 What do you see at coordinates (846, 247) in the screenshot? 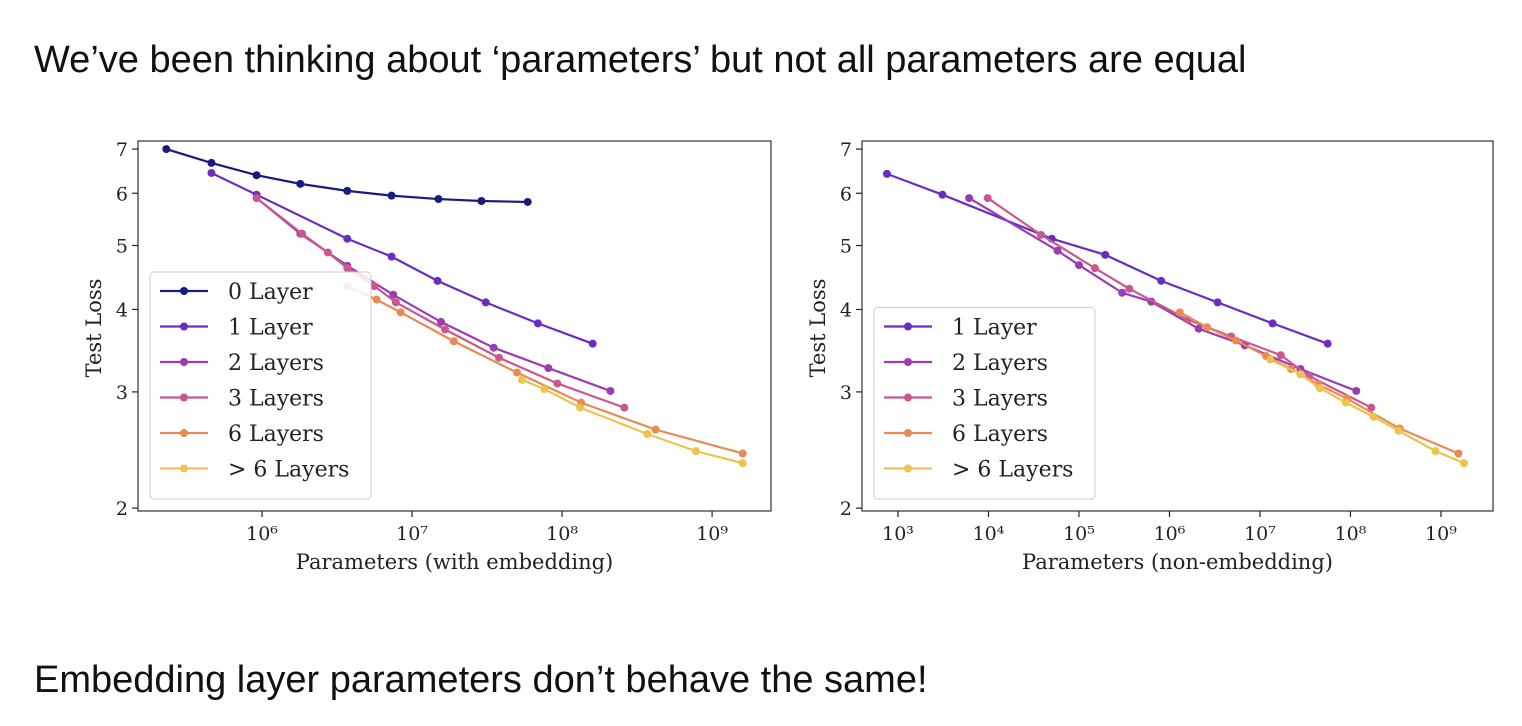
I see `y-tick-label: 5` at bounding box center [846, 247].